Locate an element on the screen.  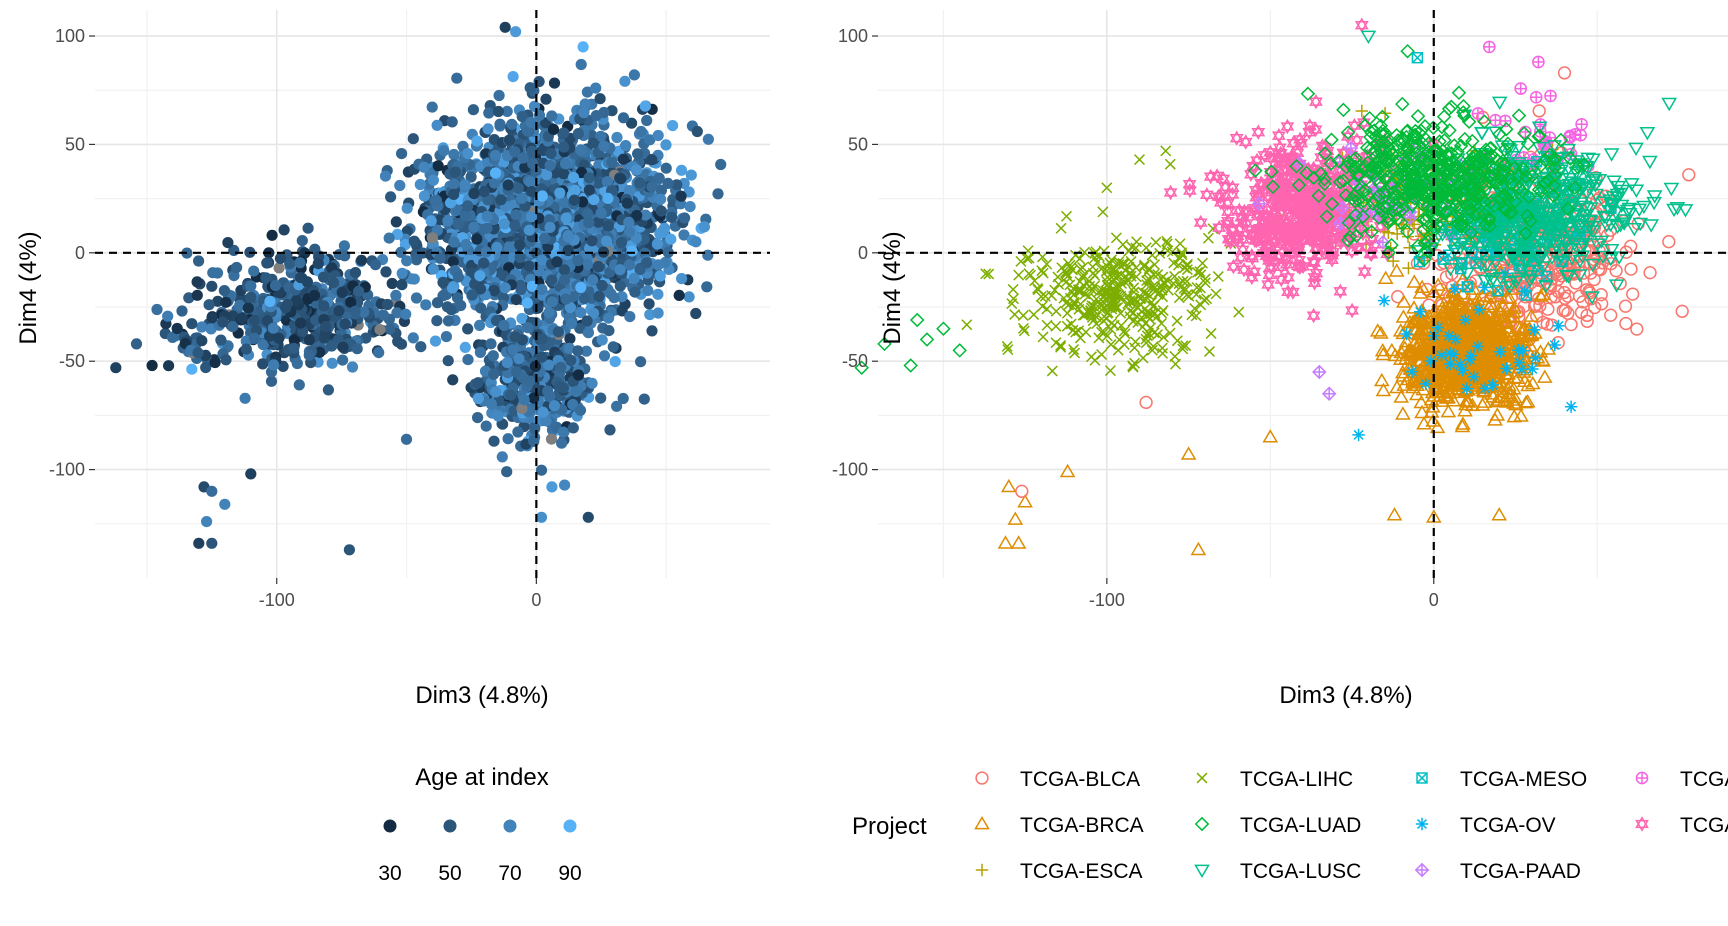
x-tick-label: -100 is located at coordinates (277, 600).